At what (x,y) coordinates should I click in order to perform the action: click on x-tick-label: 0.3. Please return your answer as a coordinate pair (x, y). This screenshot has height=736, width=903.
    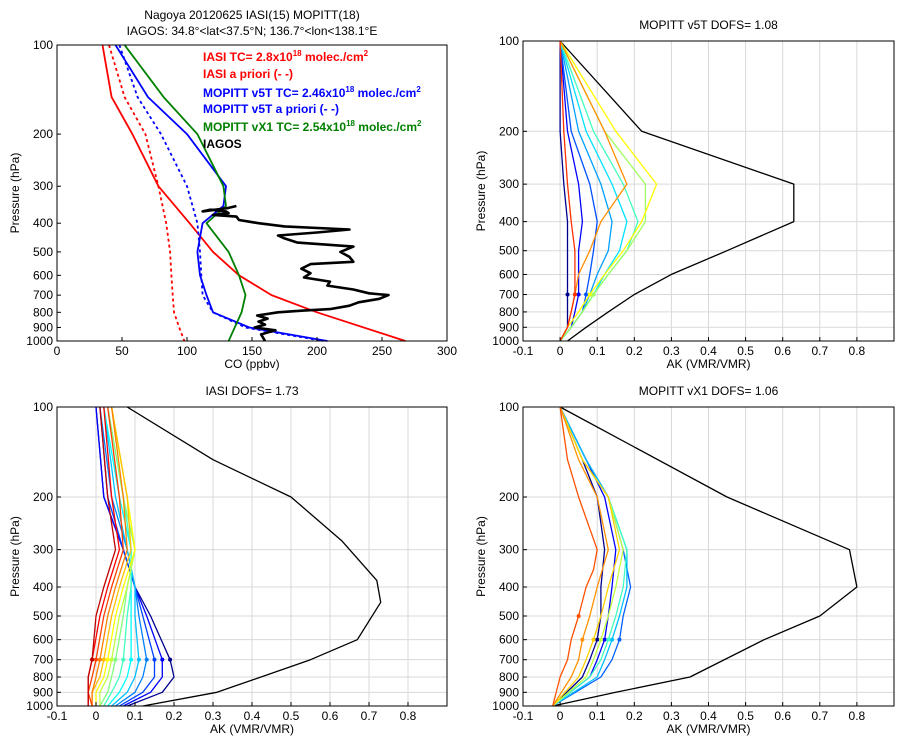
    Looking at the image, I should click on (671, 351).